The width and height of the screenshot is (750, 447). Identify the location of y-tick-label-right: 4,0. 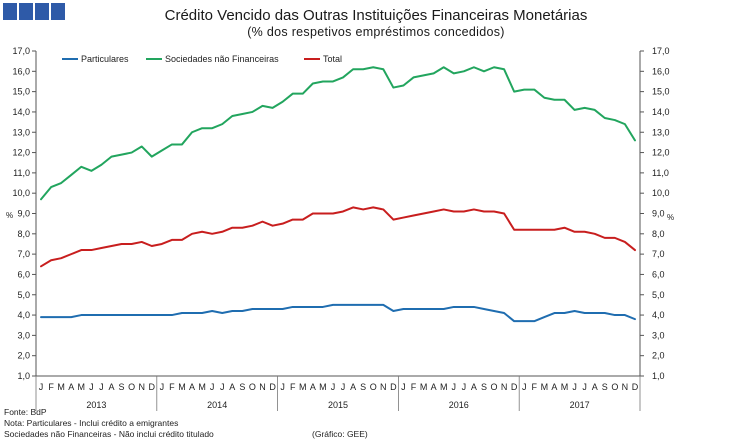
(658, 315).